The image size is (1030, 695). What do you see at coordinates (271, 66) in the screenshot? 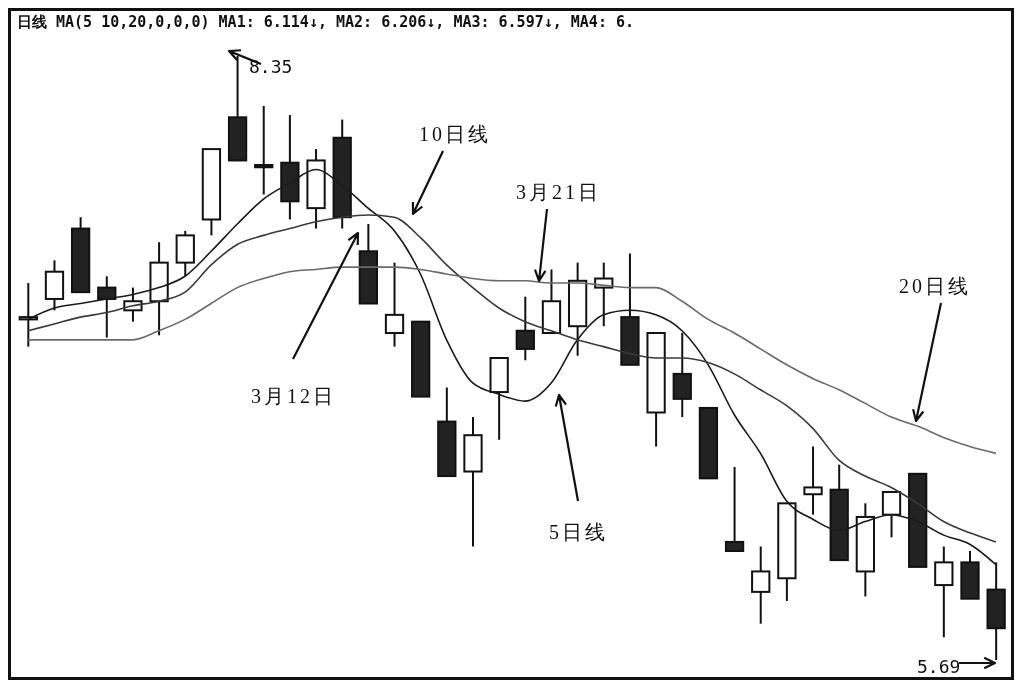
I see `annotation: 8.35` at bounding box center [271, 66].